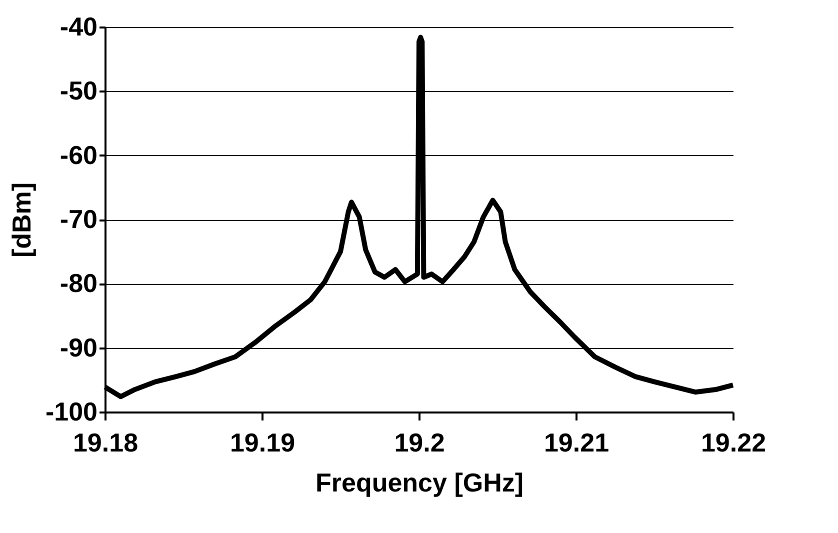  I want to click on x-tick-label: 19.22, so click(733, 443).